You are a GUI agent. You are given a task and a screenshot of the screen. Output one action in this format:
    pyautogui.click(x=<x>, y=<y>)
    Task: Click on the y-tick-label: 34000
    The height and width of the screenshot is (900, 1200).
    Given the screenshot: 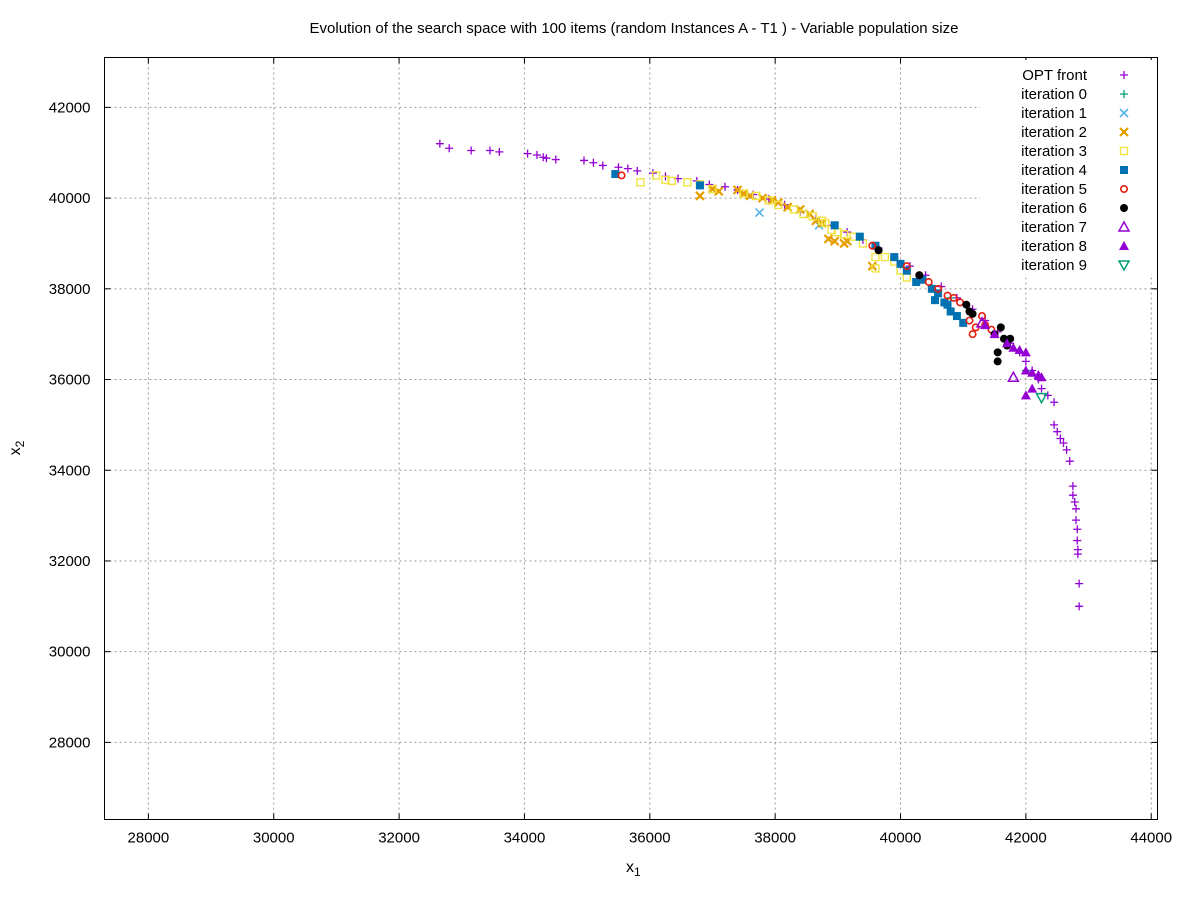 What is the action you would take?
    pyautogui.click(x=70, y=470)
    